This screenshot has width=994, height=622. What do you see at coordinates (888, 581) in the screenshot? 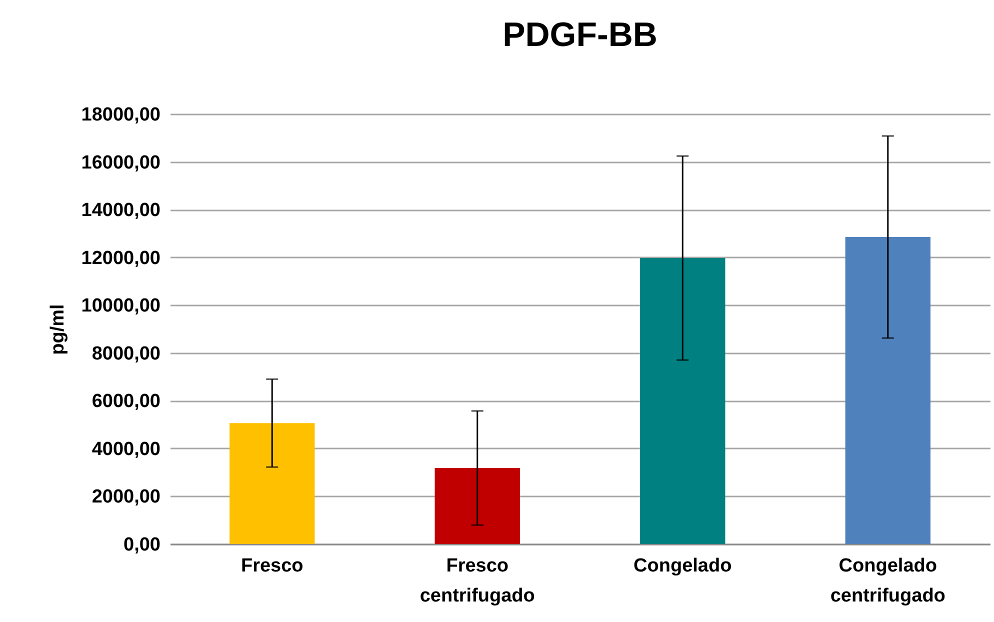
I see `x-tick-label: Congelado centrifugado` at bounding box center [888, 581].